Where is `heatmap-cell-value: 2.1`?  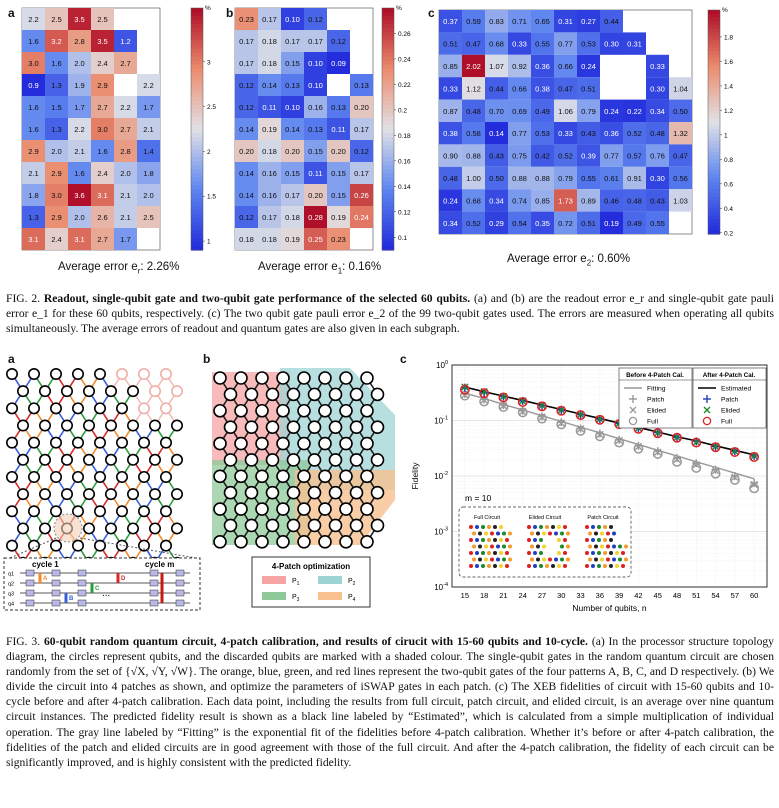 heatmap-cell-value: 2.1 is located at coordinates (125, 217).